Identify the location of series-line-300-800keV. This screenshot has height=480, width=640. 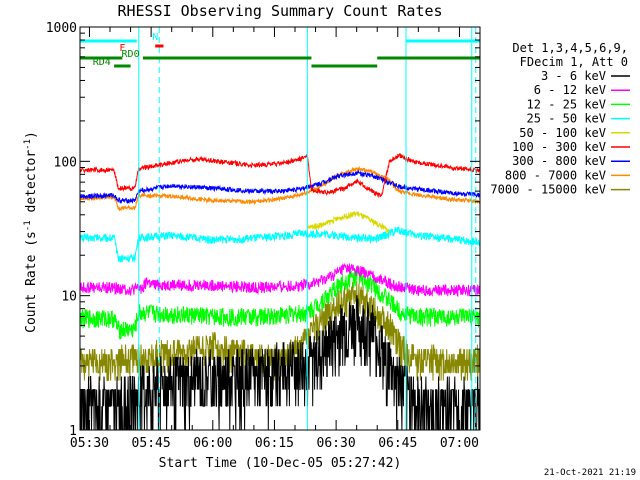
(280, 187).